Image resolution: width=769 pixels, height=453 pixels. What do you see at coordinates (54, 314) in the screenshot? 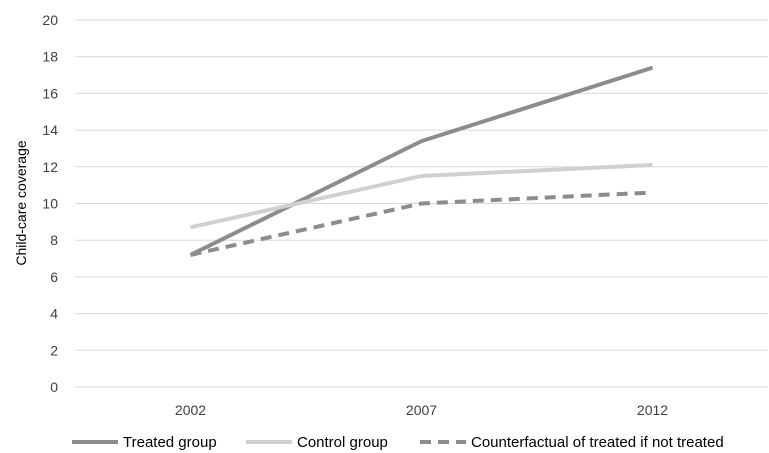
I see `y-tick-label: 4` at bounding box center [54, 314].